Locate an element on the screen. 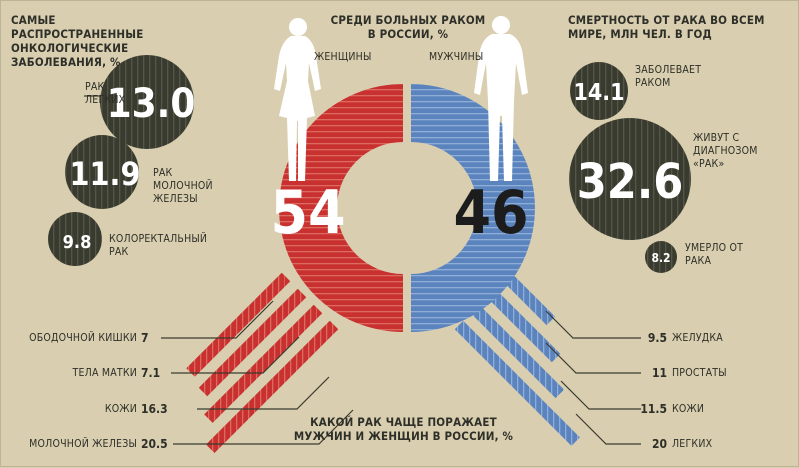 The height and width of the screenshot is (468, 799). women-category-skin-value: 16.3 is located at coordinates (154, 409).